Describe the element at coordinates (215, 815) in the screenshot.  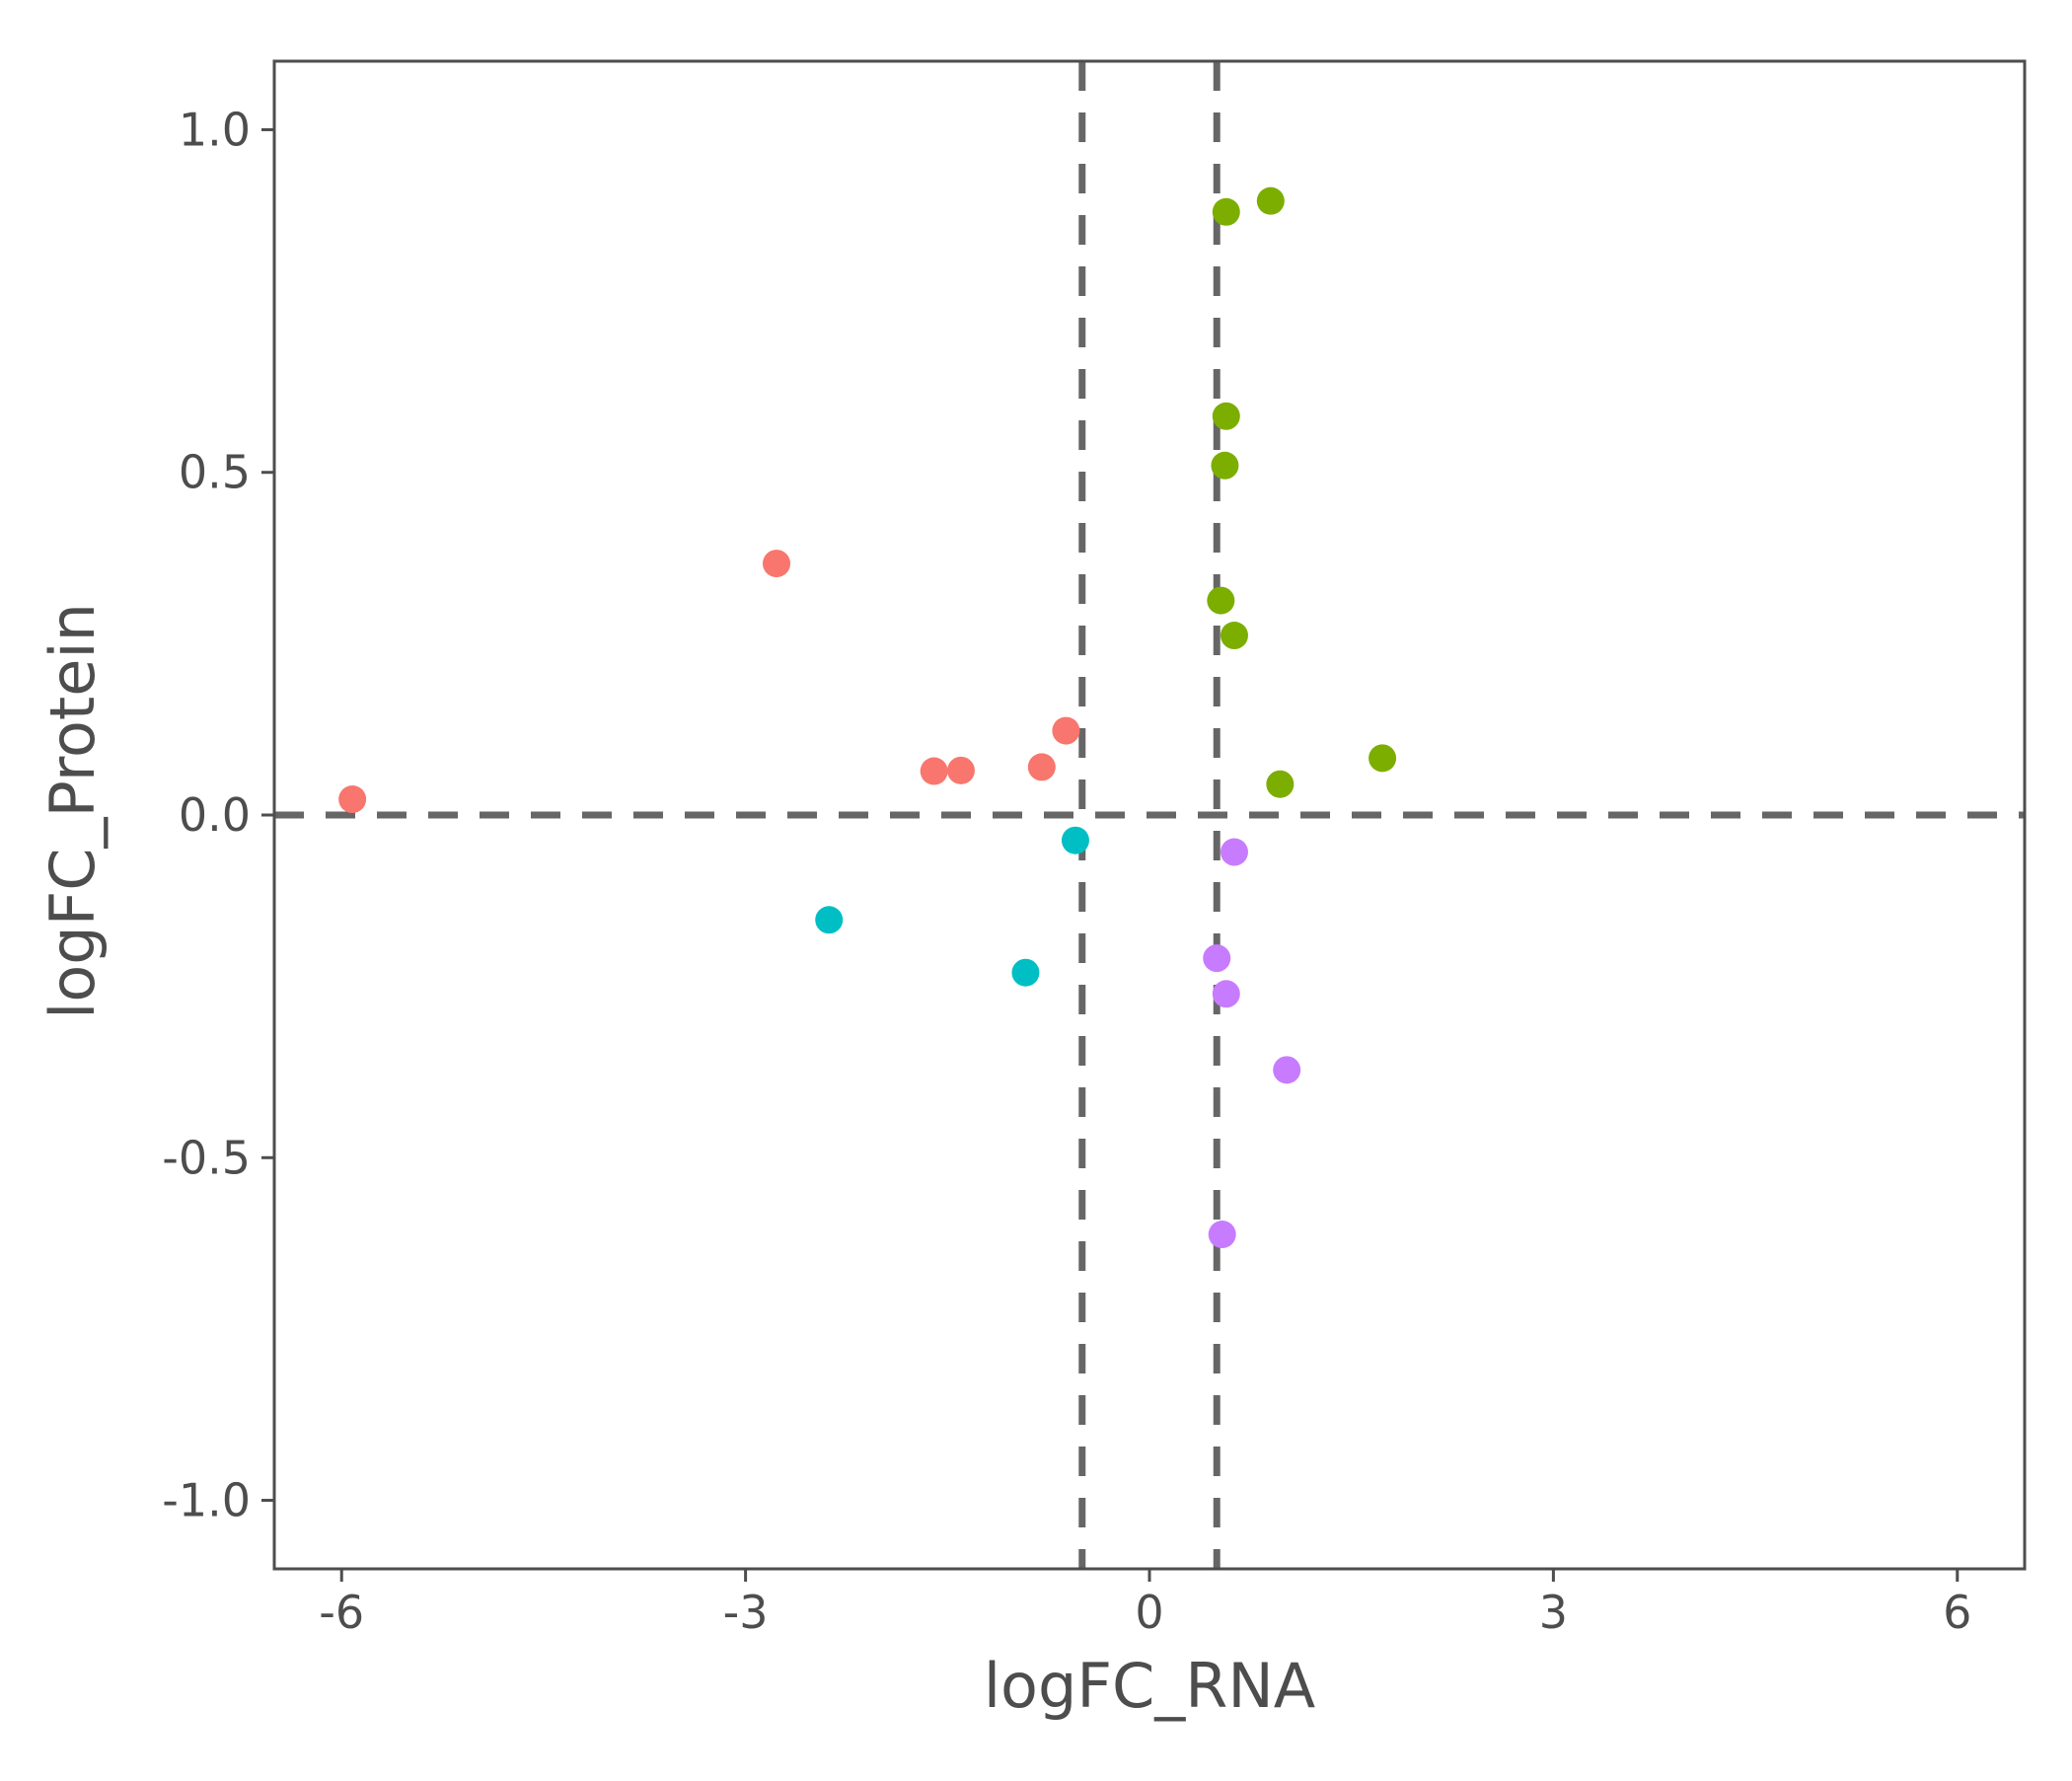
I see `y-tick-label: 0.0` at that location.